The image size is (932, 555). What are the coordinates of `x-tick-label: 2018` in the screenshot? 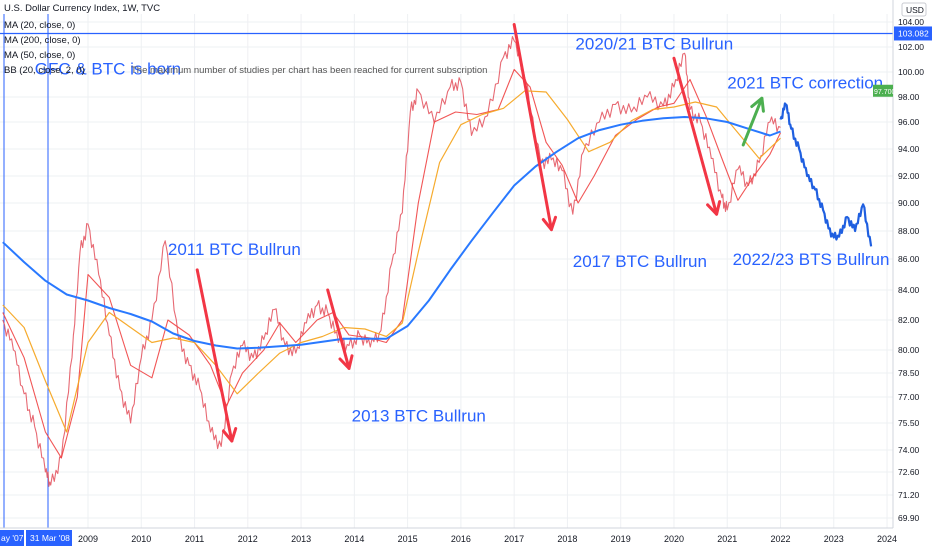 It's located at (567, 539).